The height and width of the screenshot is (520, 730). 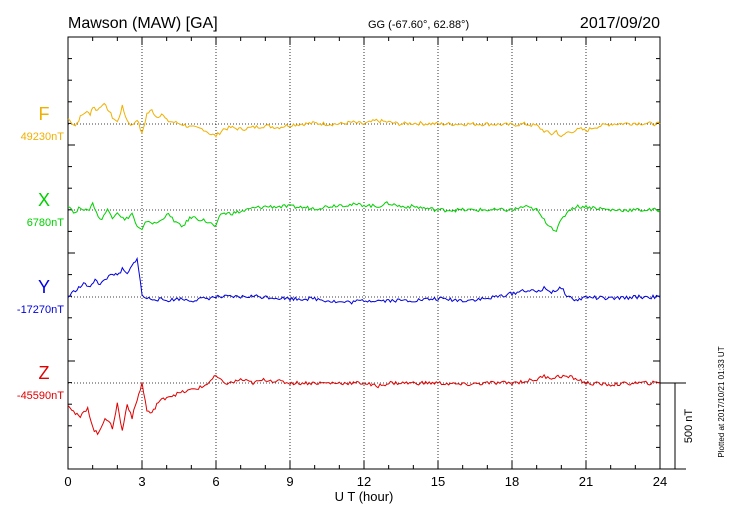 What do you see at coordinates (620, 23) in the screenshot?
I see `date-label: 2017/09/20` at bounding box center [620, 23].